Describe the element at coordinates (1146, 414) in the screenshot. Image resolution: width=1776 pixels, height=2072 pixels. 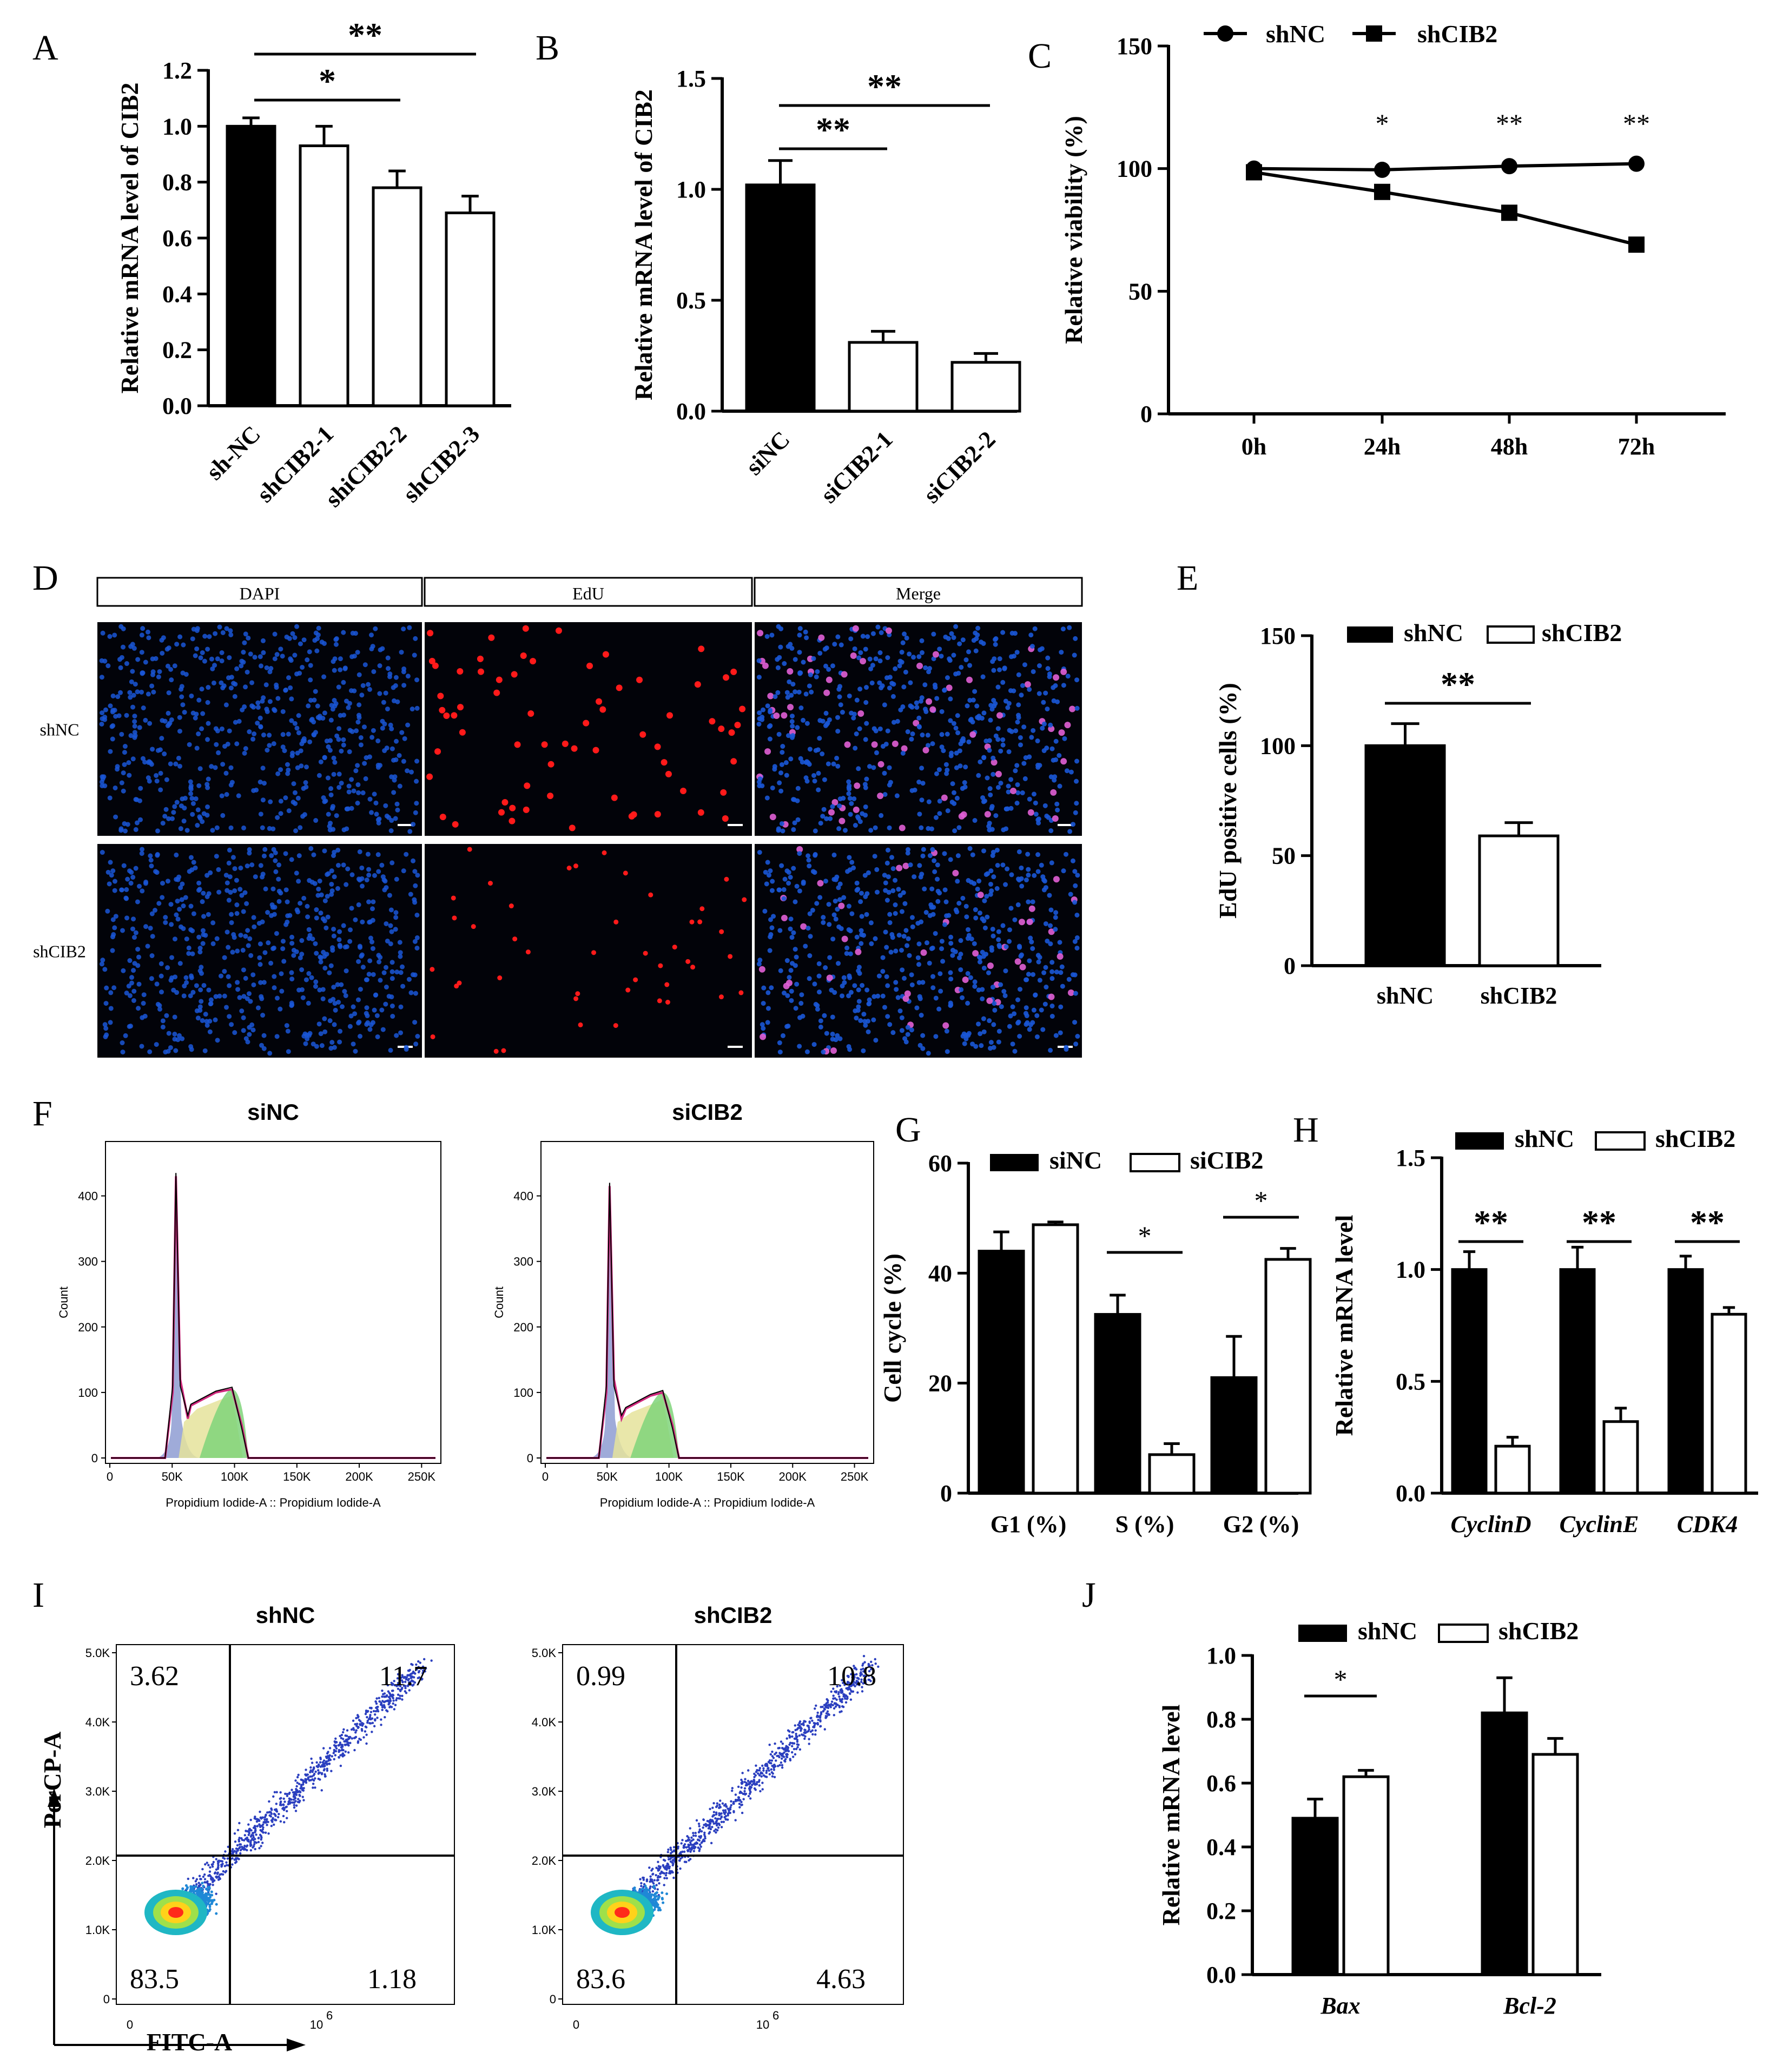
I see `panel-c-y-tick-label: 0` at that location.